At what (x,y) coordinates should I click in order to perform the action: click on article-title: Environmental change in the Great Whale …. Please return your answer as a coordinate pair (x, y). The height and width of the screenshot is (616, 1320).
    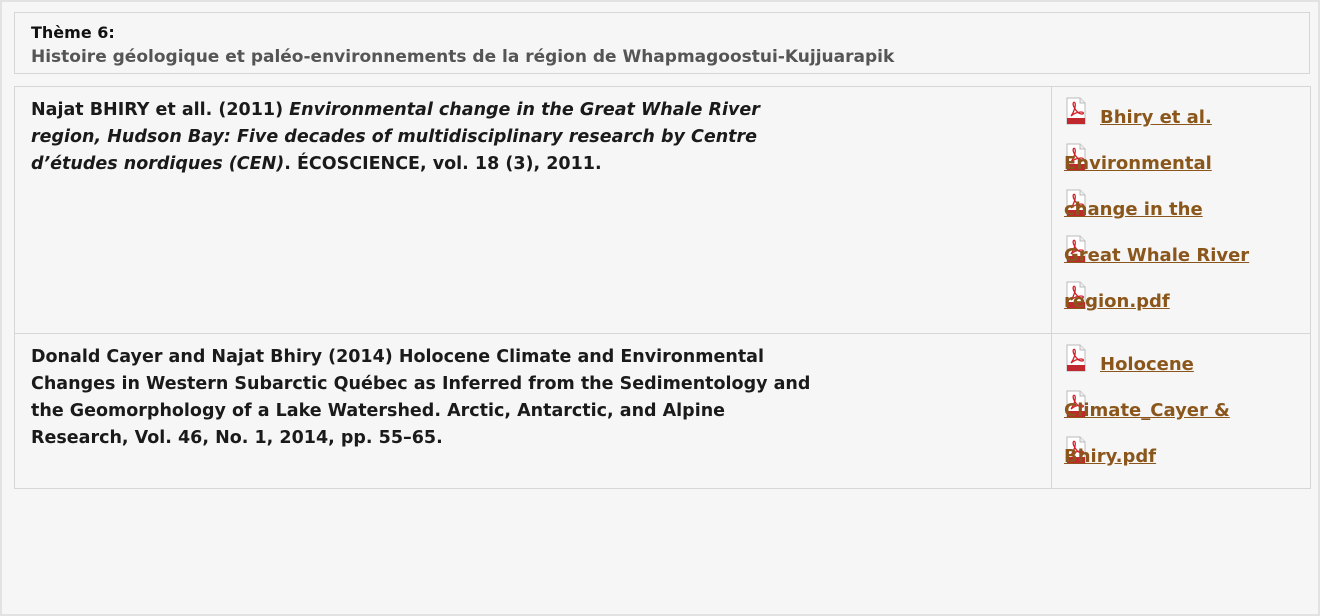
    Looking at the image, I should click on (395, 137).